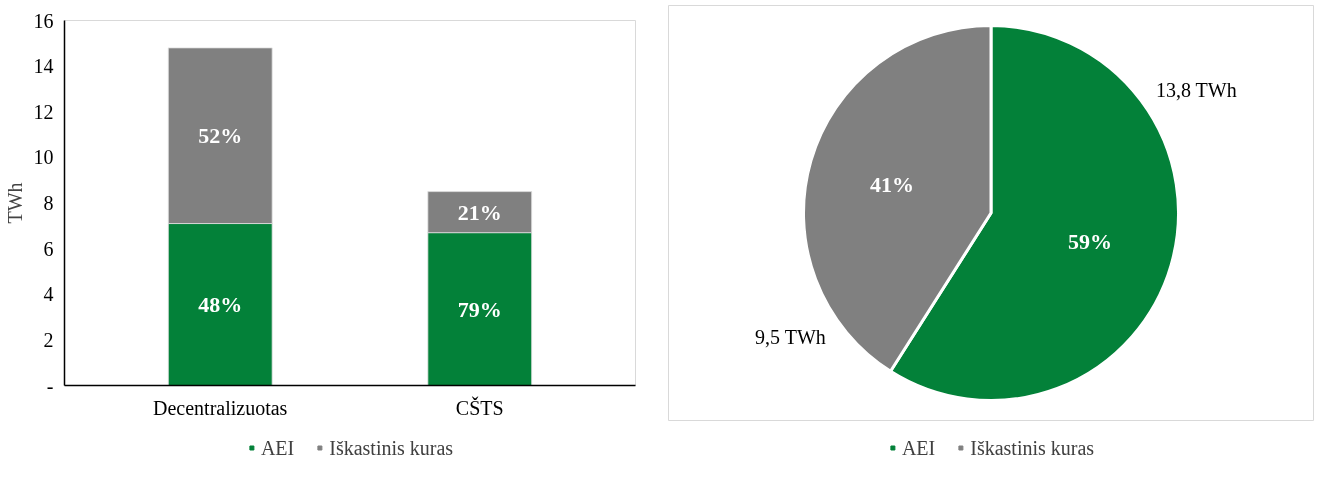 This screenshot has width=1328, height=500. What do you see at coordinates (1090, 242) in the screenshot?
I see `data-label: 59%` at bounding box center [1090, 242].